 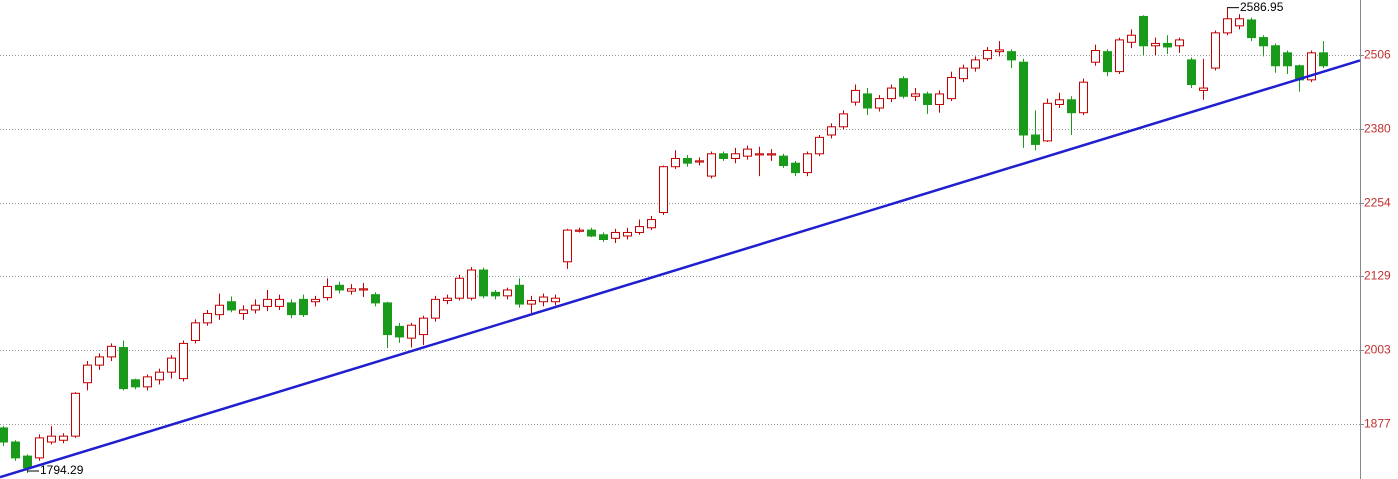 What do you see at coordinates (1377, 129) in the screenshot?
I see `y-tick-label: 2380` at bounding box center [1377, 129].